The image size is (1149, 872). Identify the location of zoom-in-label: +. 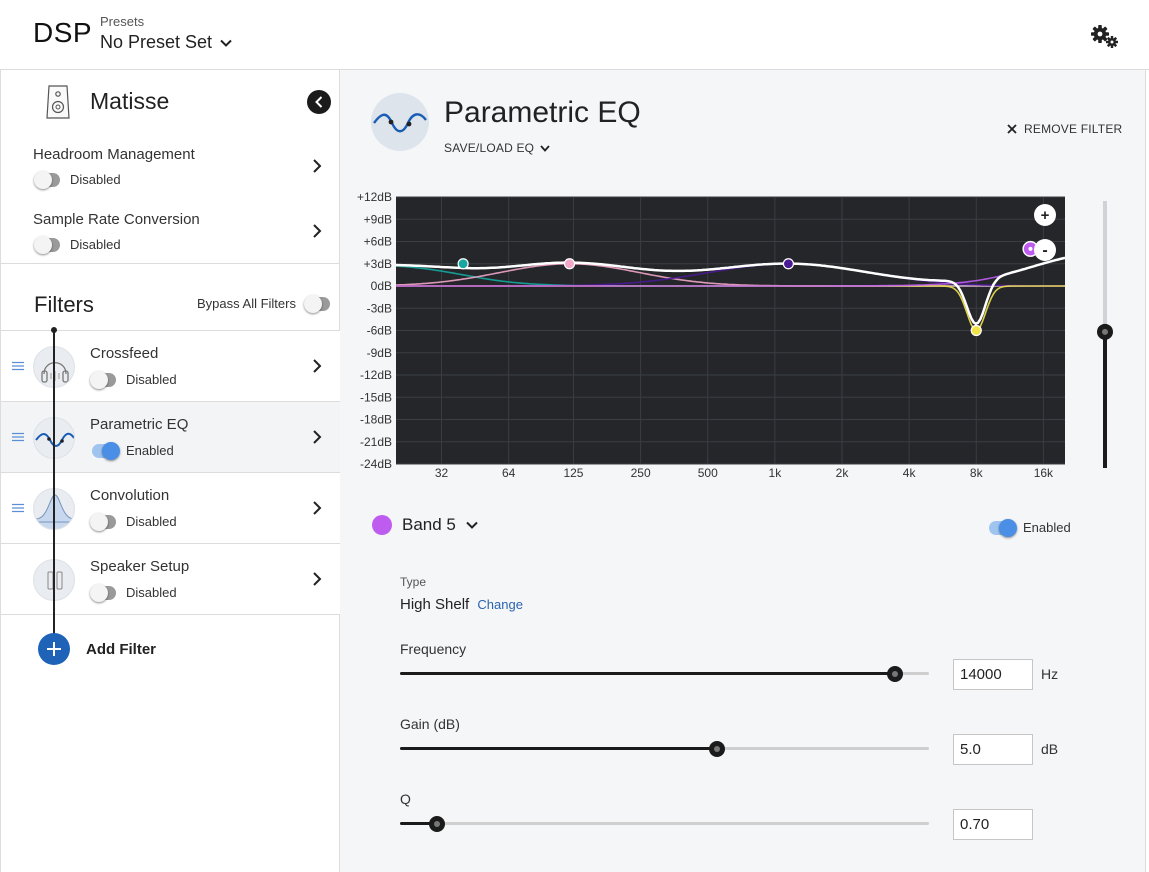
(1045, 215).